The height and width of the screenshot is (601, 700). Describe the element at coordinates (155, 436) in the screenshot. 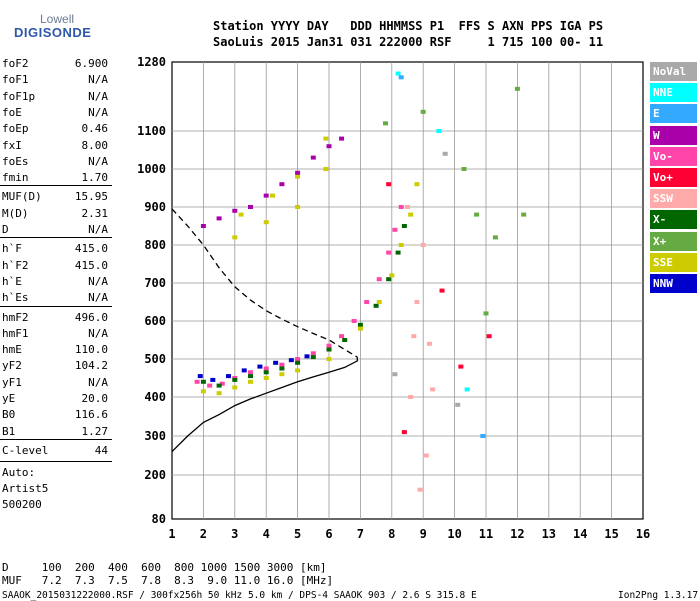

I see `y-tick-label: 300` at that location.